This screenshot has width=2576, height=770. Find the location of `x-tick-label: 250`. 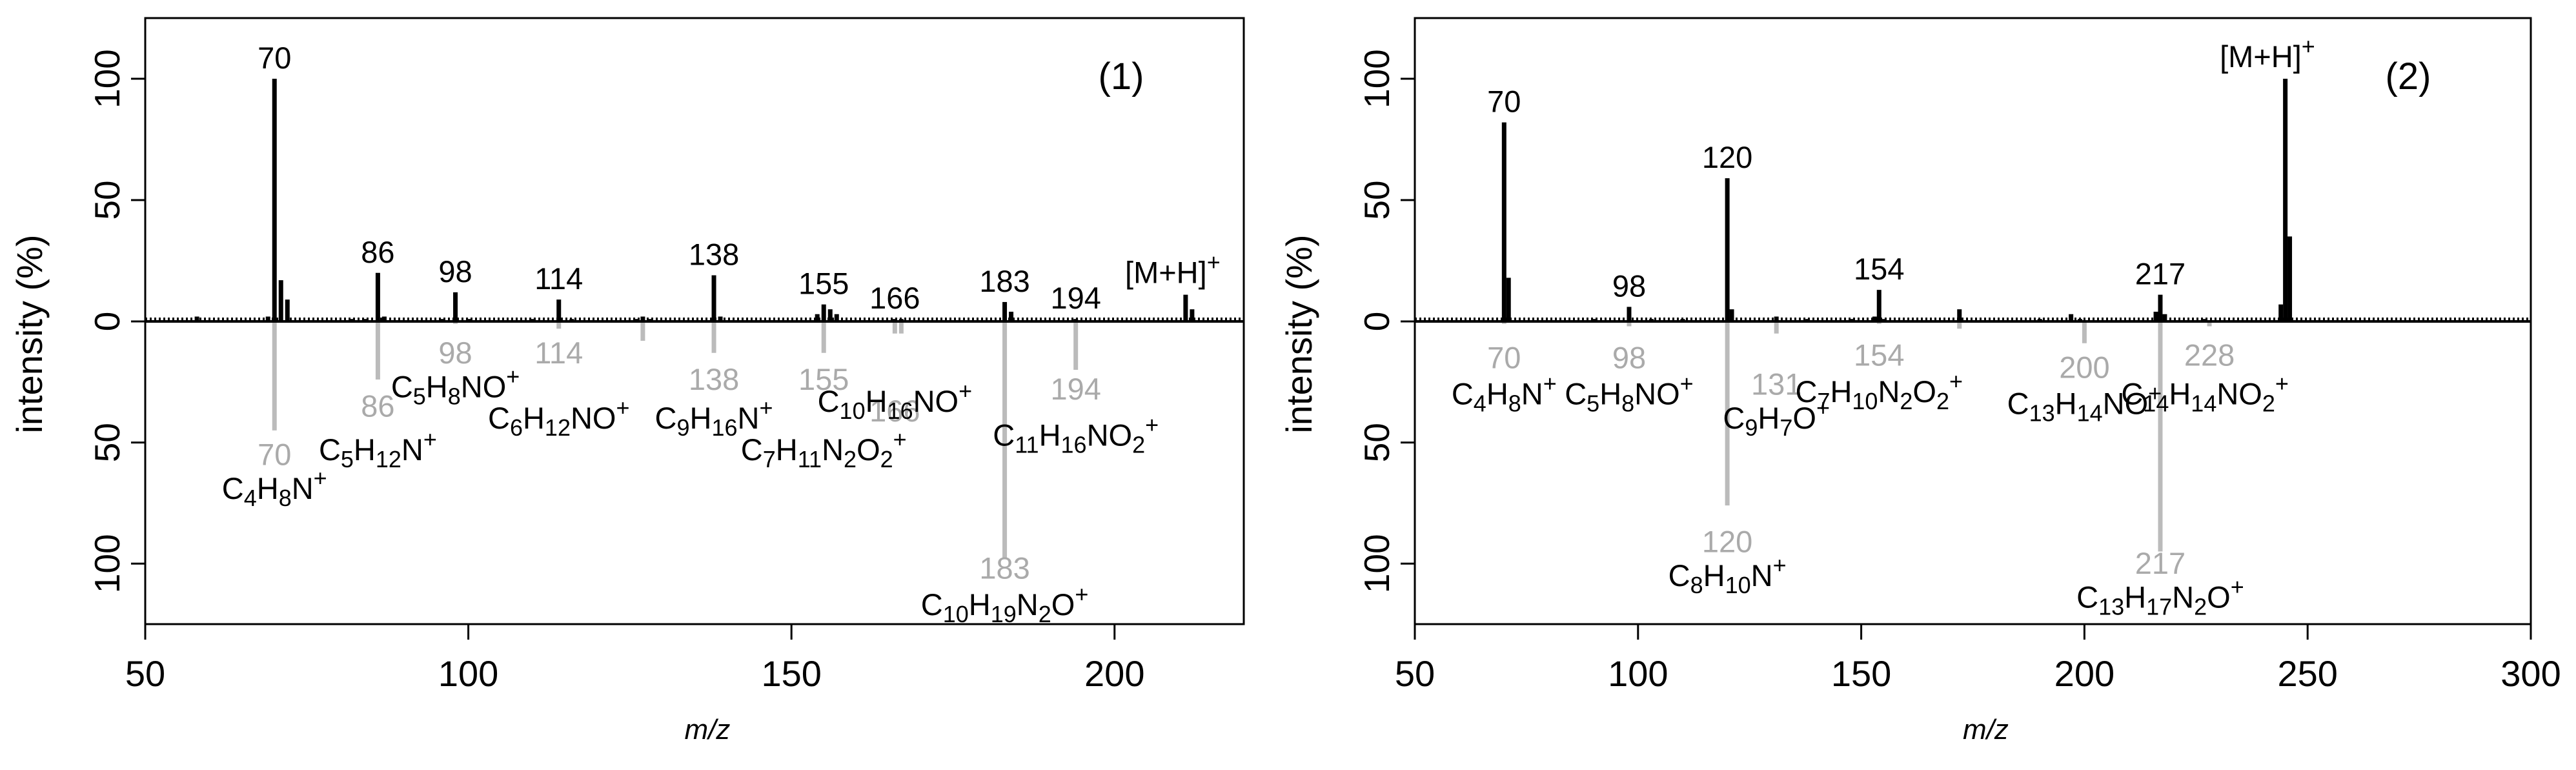

x-tick-label: 250 is located at coordinates (2307, 673).